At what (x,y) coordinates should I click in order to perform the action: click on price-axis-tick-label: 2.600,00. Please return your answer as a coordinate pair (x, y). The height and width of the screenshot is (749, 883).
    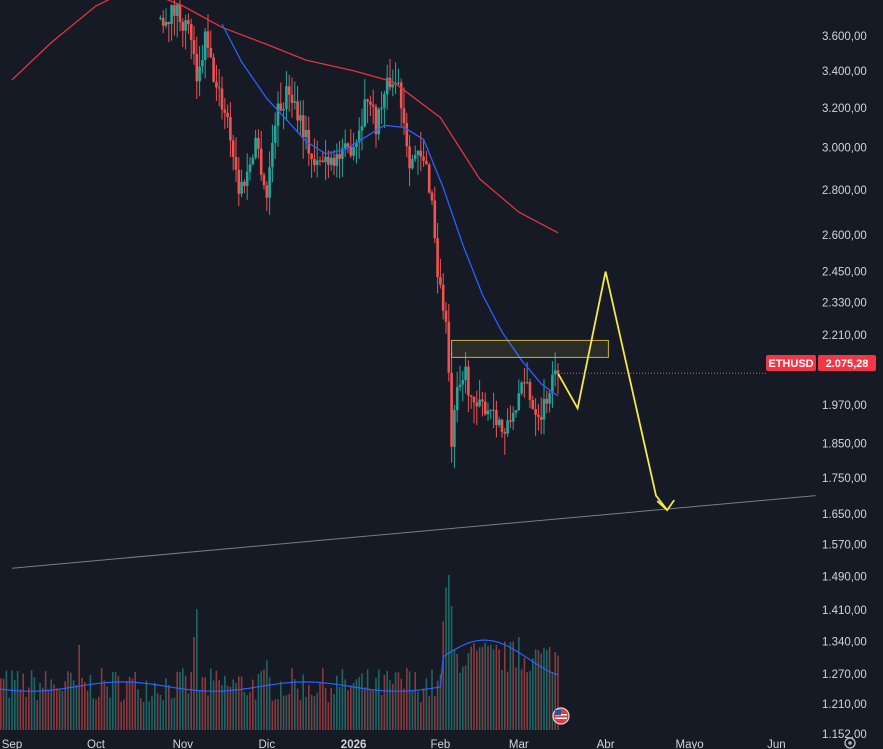
    Looking at the image, I should click on (844, 236).